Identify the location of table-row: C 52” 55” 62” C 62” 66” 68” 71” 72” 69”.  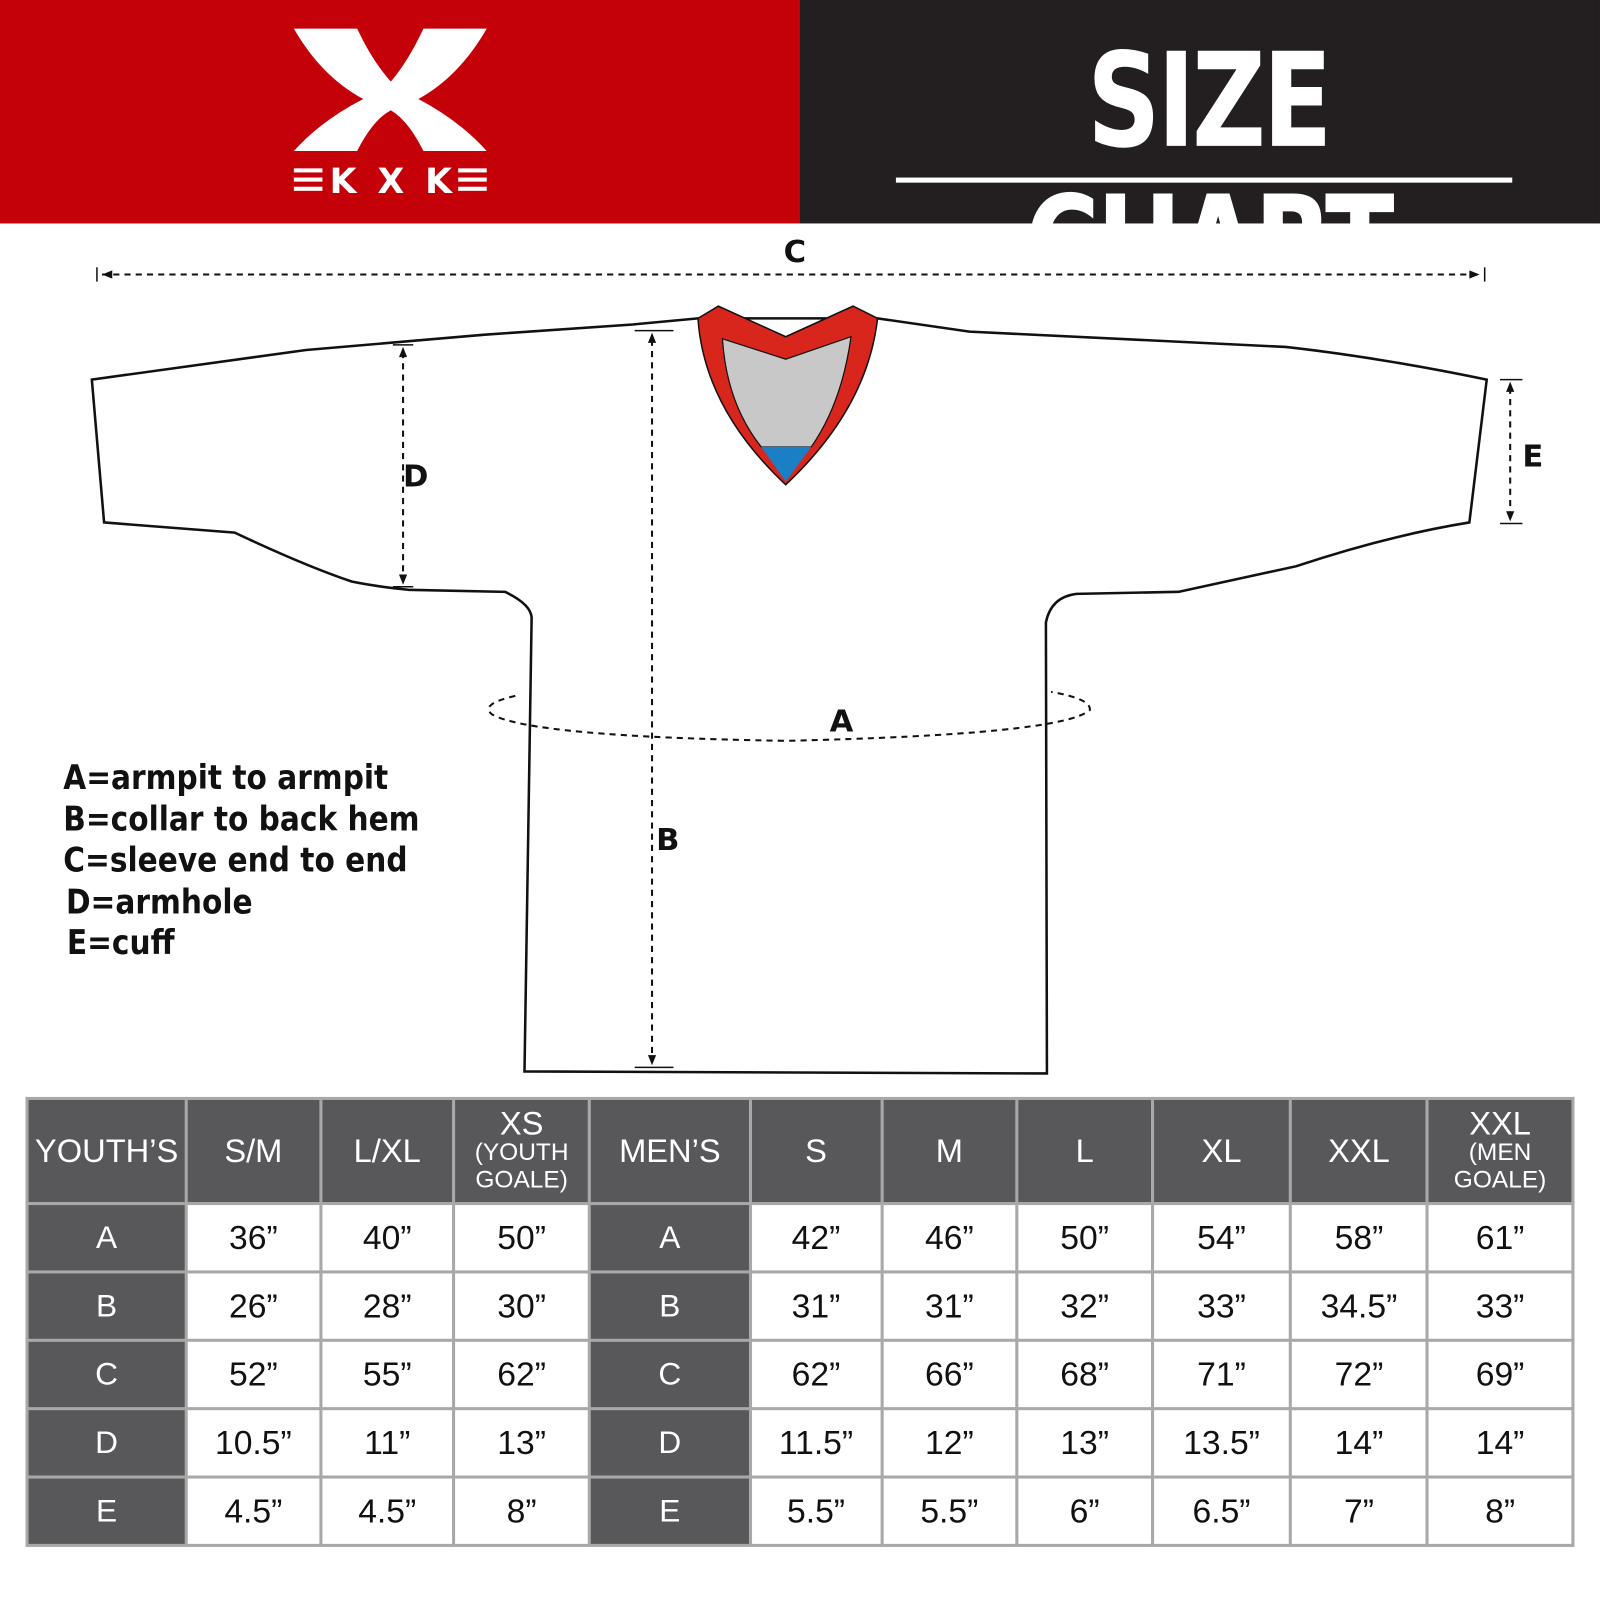
(800, 1374).